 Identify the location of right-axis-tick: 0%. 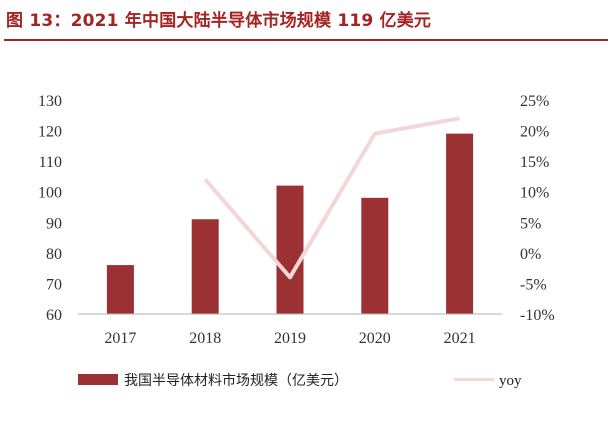
(530, 254).